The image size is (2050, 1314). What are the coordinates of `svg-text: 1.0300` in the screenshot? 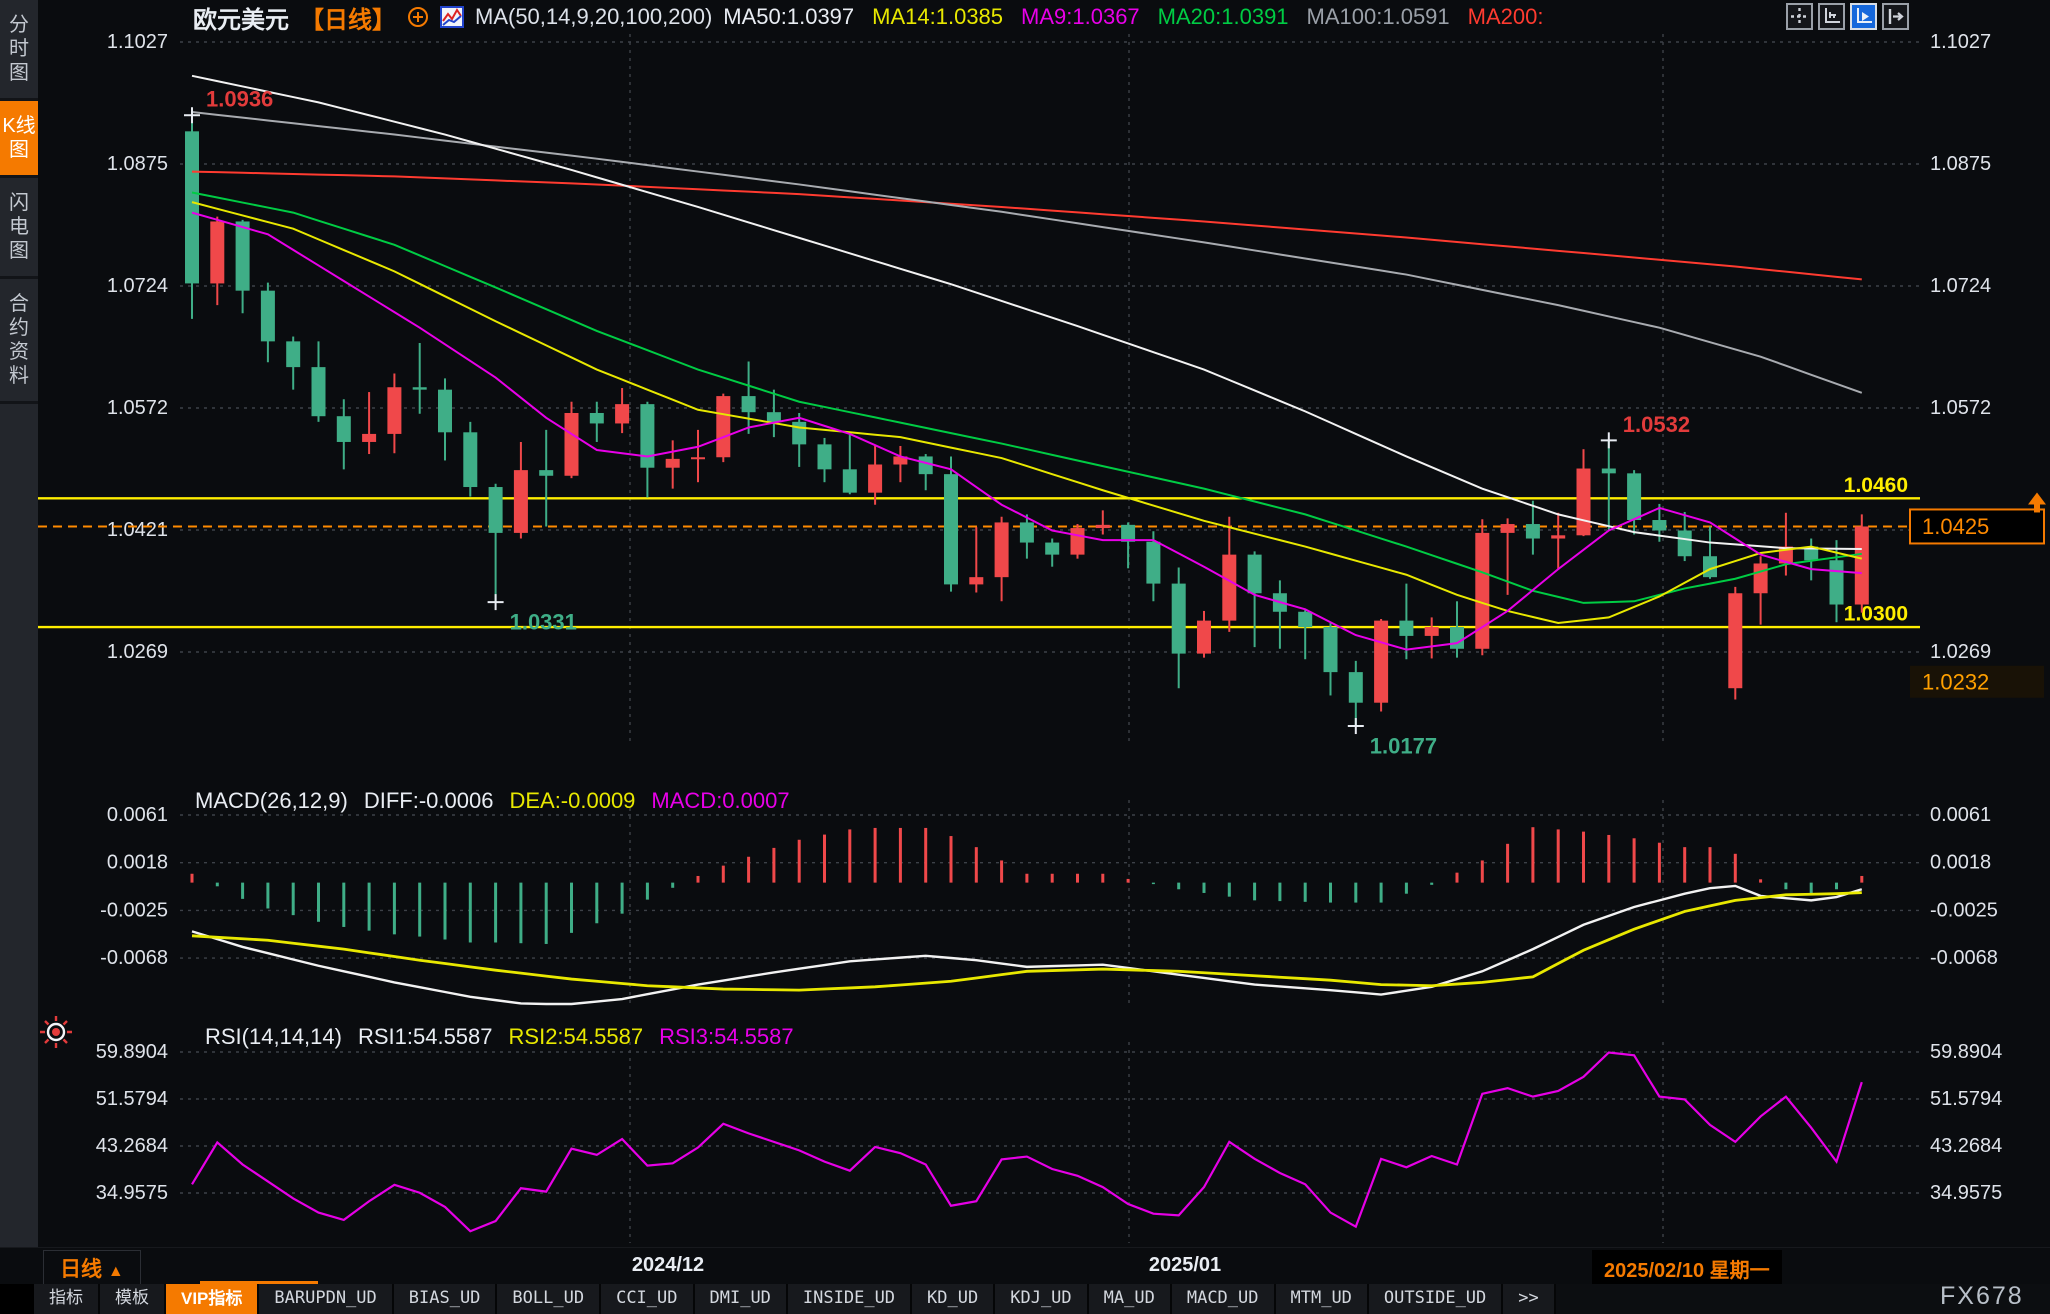 It's located at (1876, 614).